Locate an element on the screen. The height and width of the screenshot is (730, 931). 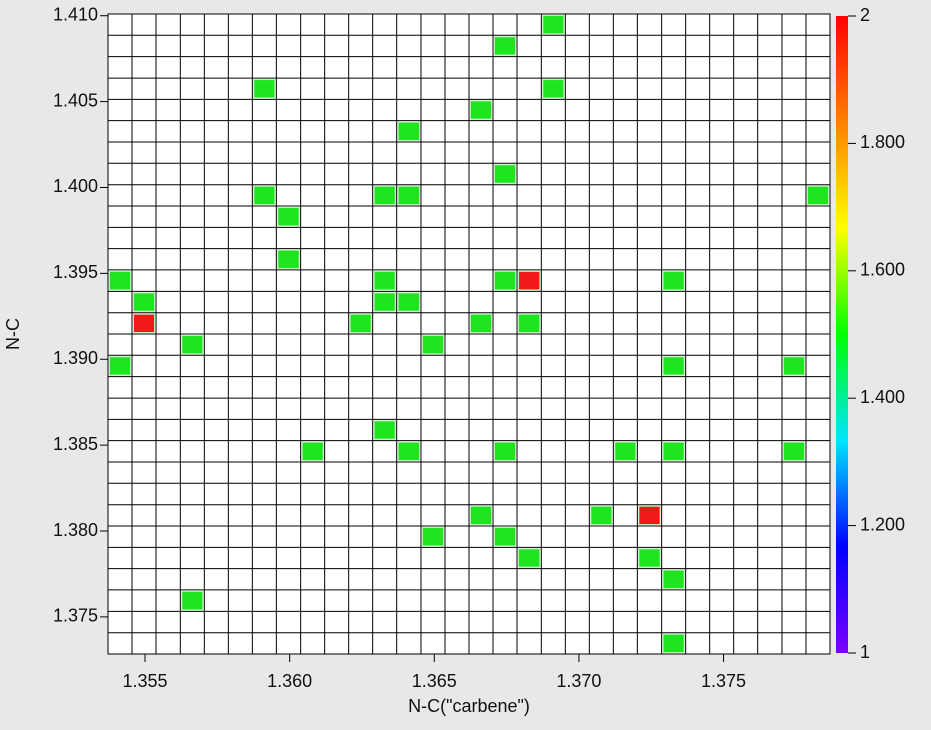
colorbar-tick-label: 1.400 is located at coordinates (882, 397).